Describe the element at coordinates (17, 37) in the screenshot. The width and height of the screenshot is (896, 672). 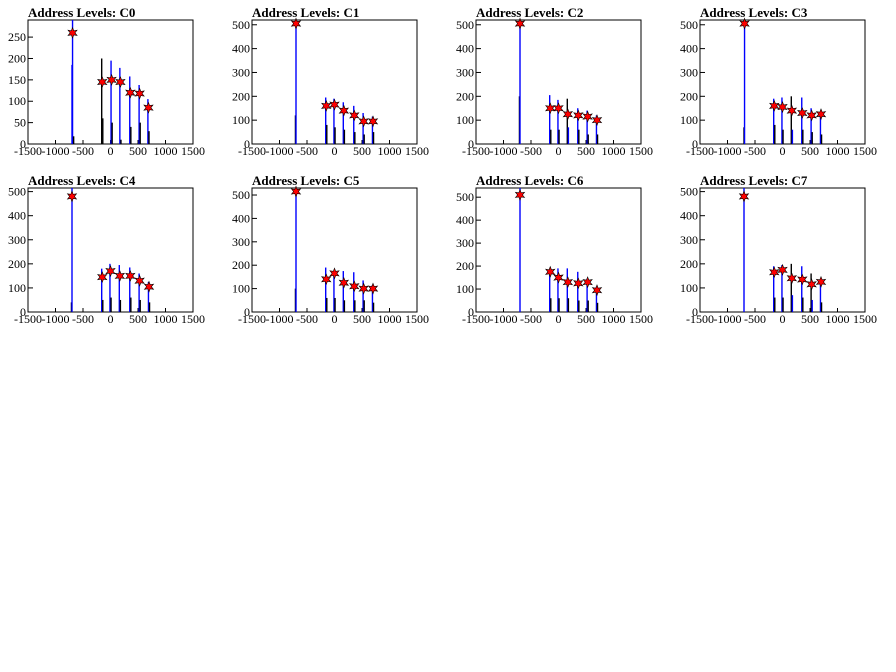
I see `y-tick-label: 250` at that location.